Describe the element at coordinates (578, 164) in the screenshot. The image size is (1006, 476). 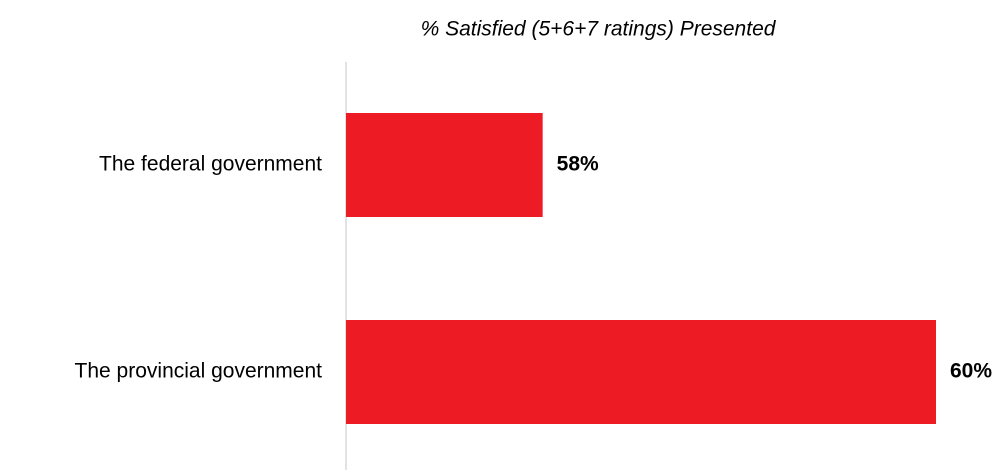
I see `value-label: 58%` at that location.